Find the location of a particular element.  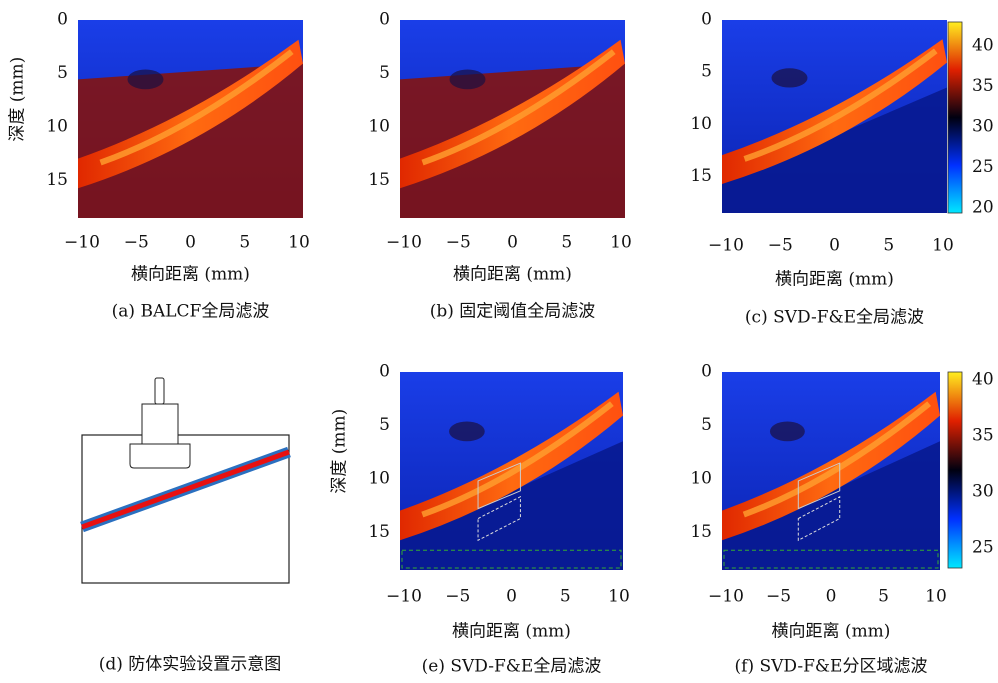

diagram is located at coordinates (185, 480).